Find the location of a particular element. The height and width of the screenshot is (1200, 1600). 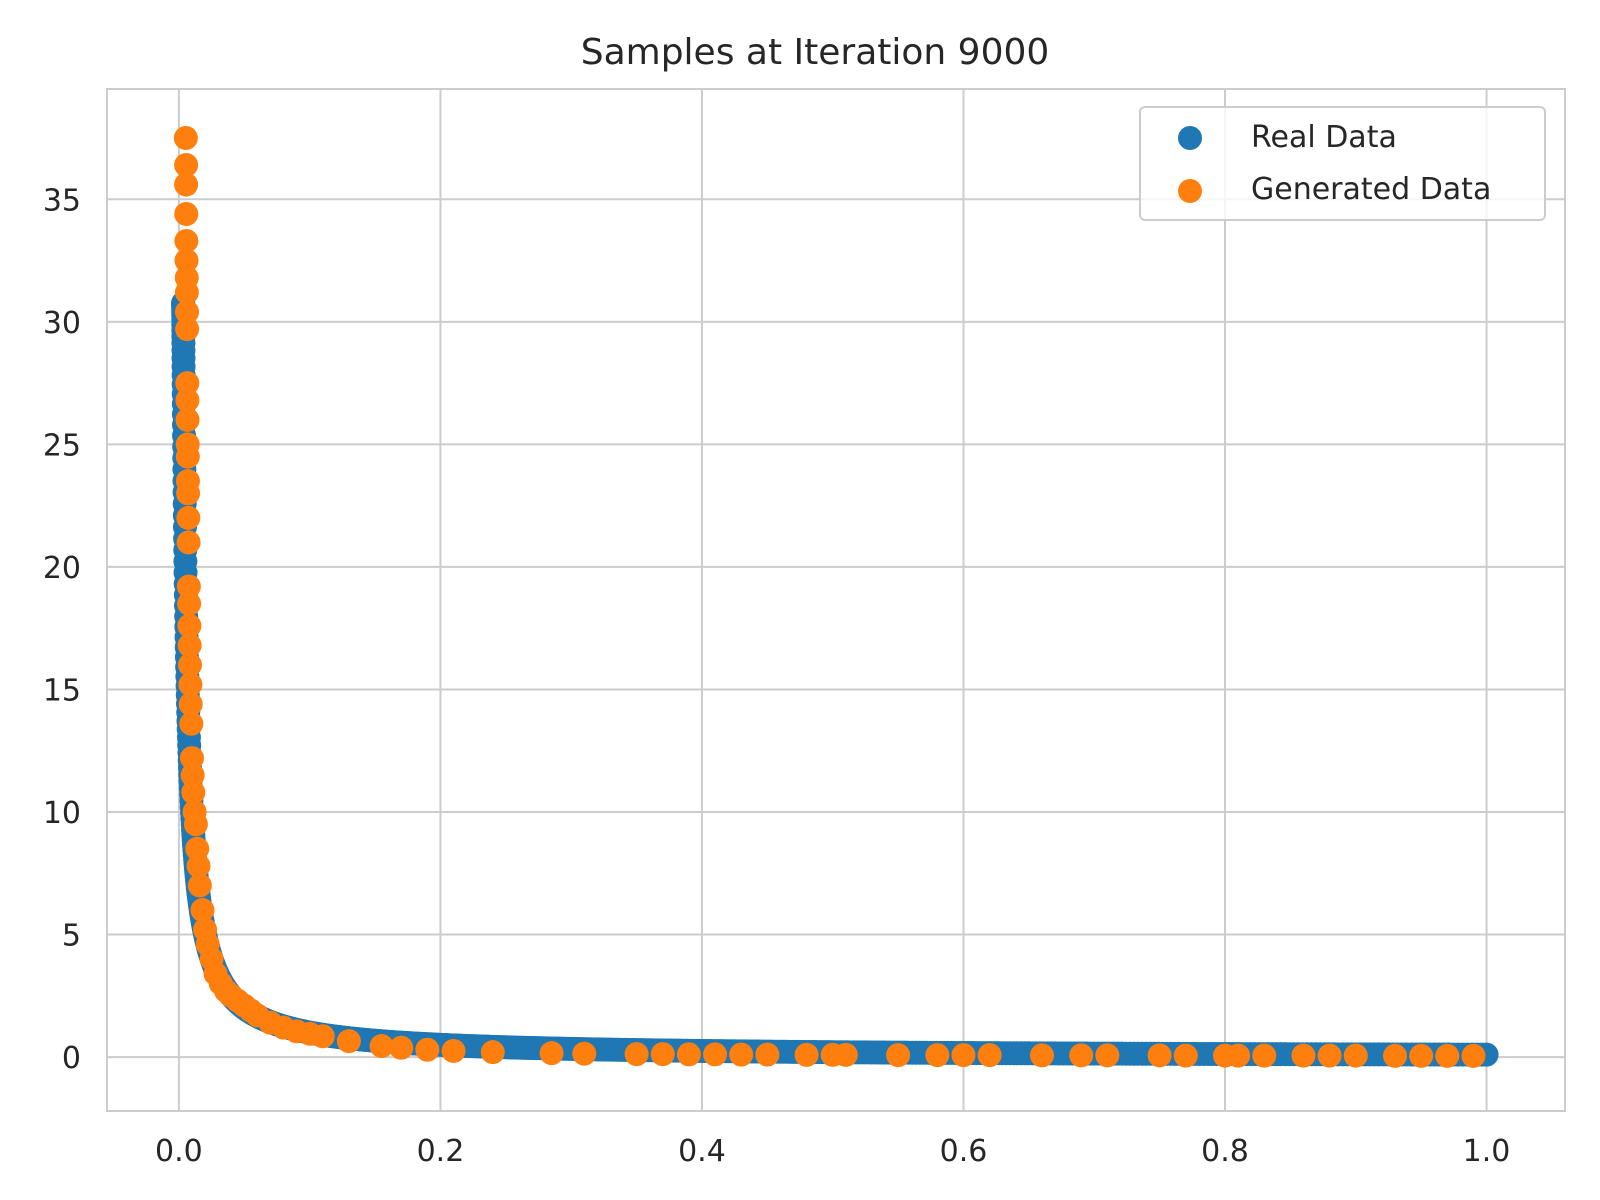

legend-generated-data-label: Generated Data is located at coordinates (1371, 189).